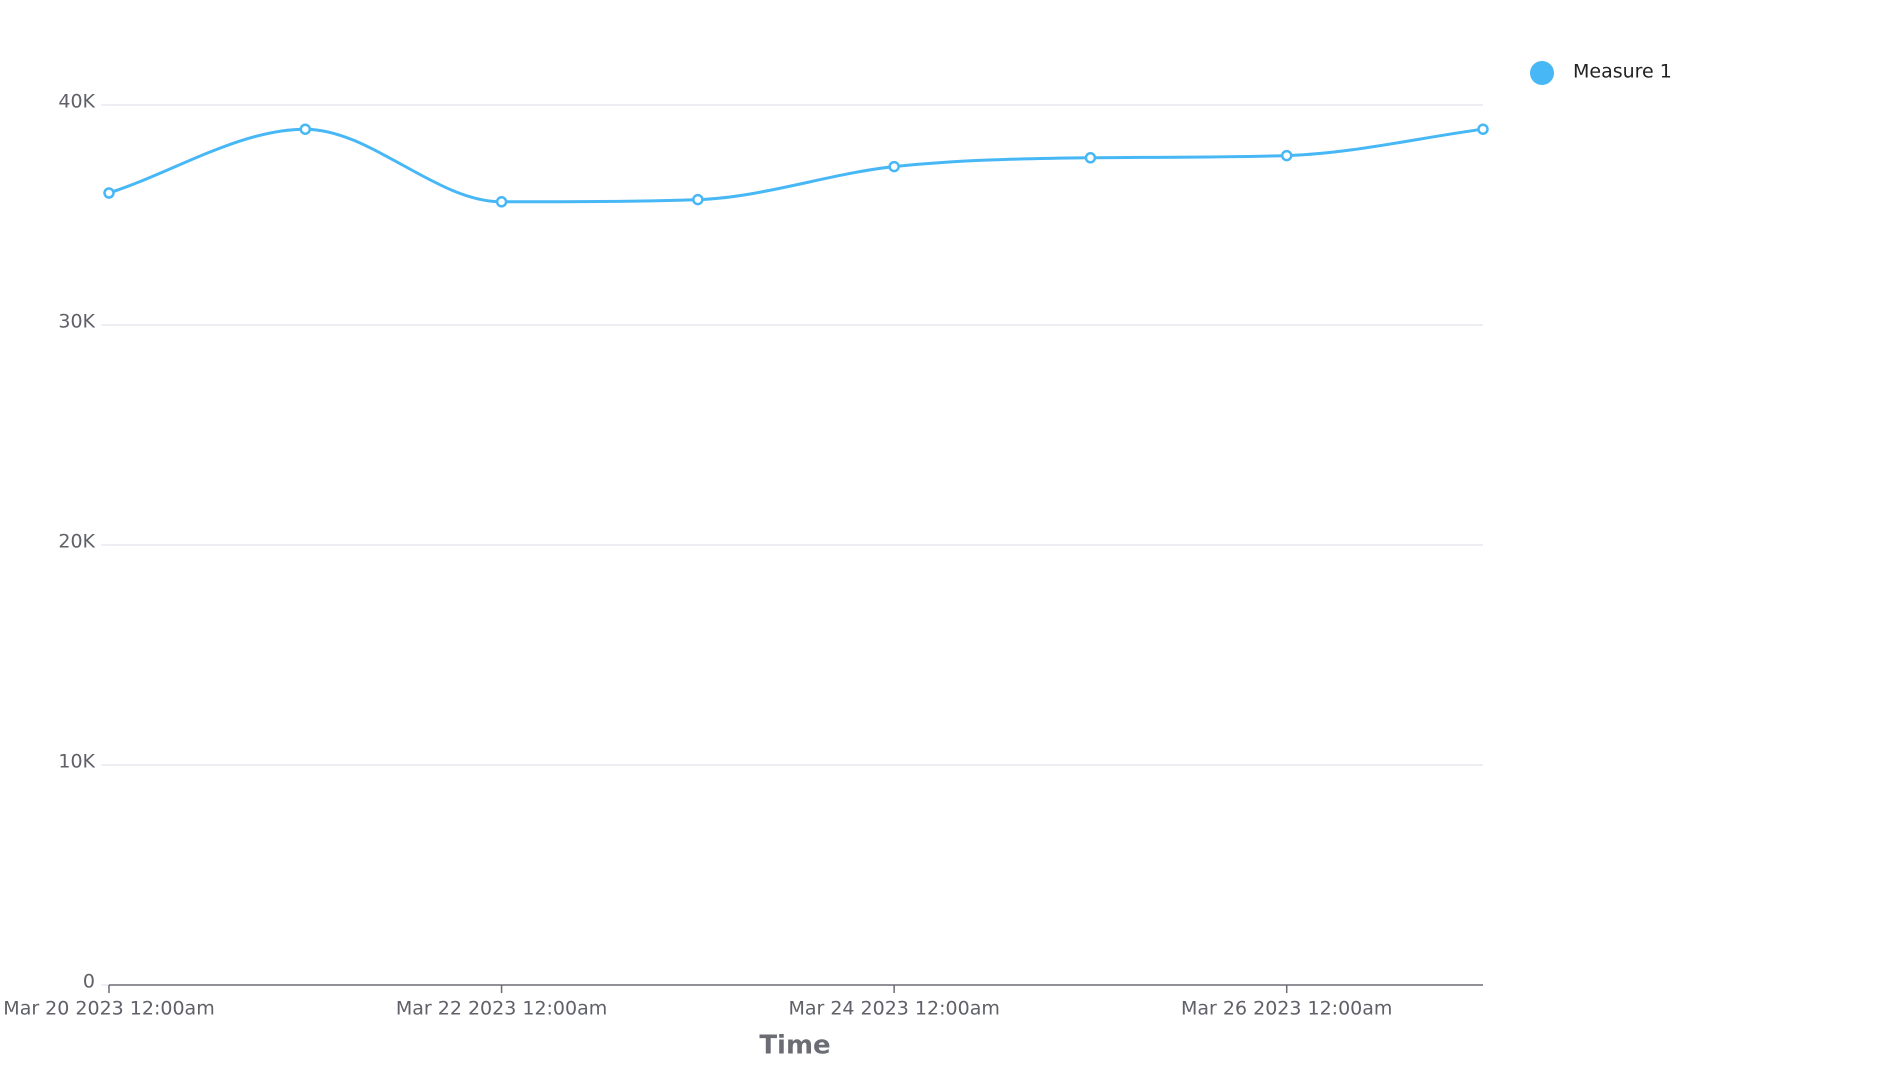  What do you see at coordinates (501, 1009) in the screenshot?
I see `x-tick-label: Mar 22 2023 12:00am` at bounding box center [501, 1009].